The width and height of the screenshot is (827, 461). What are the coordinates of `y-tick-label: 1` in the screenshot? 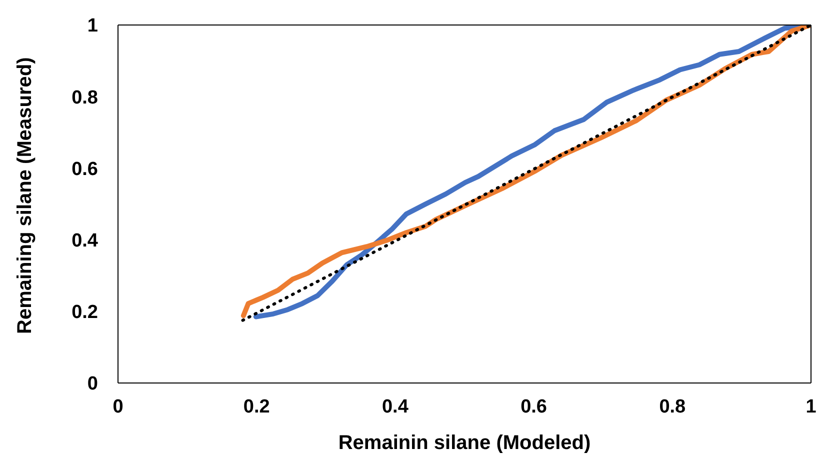 It's located at (92, 26).